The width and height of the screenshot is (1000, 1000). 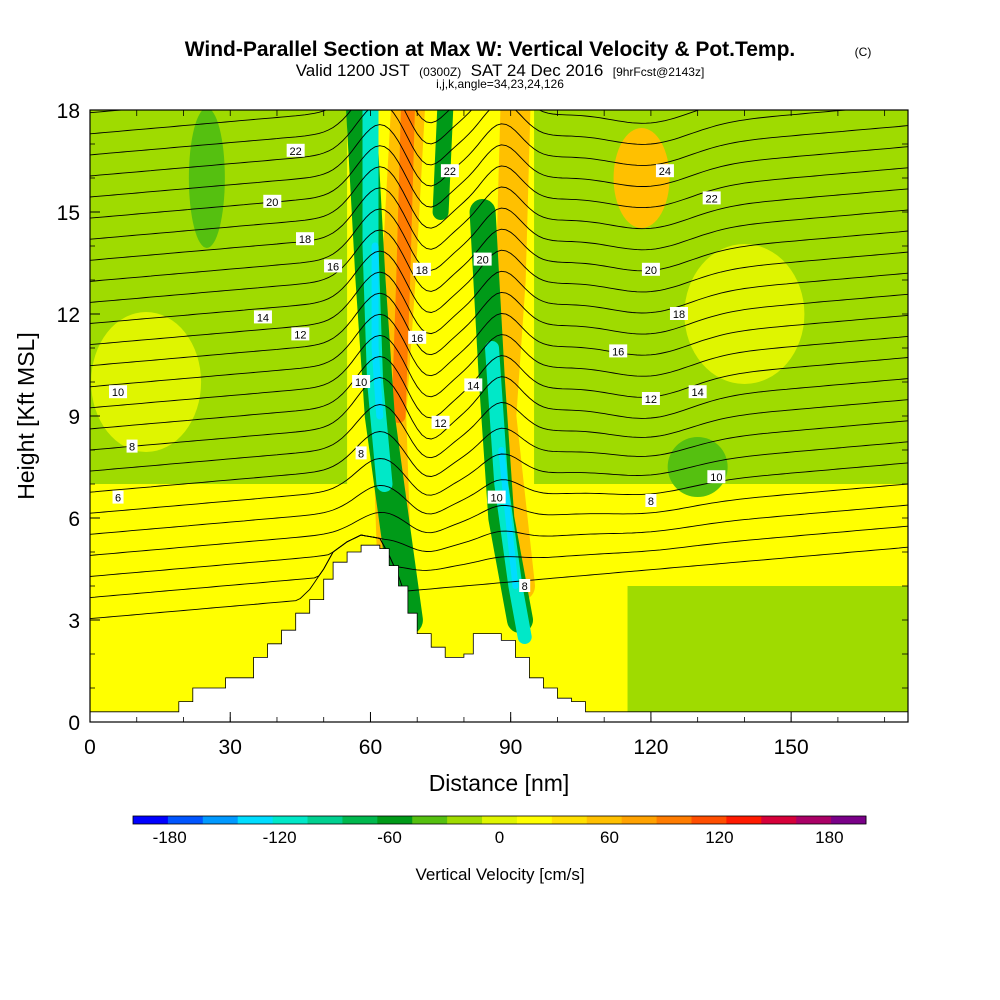 I want to click on colorbar-label: Vertical Velocity [cm/s], so click(x=499, y=874).